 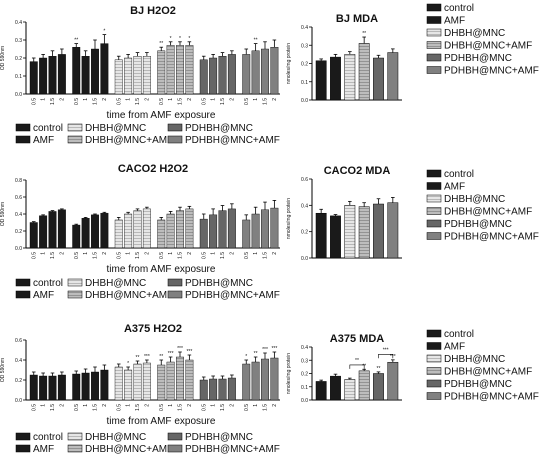 What do you see at coordinates (357, 171) in the screenshot?
I see `chart-title: CACO2 MDA` at bounding box center [357, 171].